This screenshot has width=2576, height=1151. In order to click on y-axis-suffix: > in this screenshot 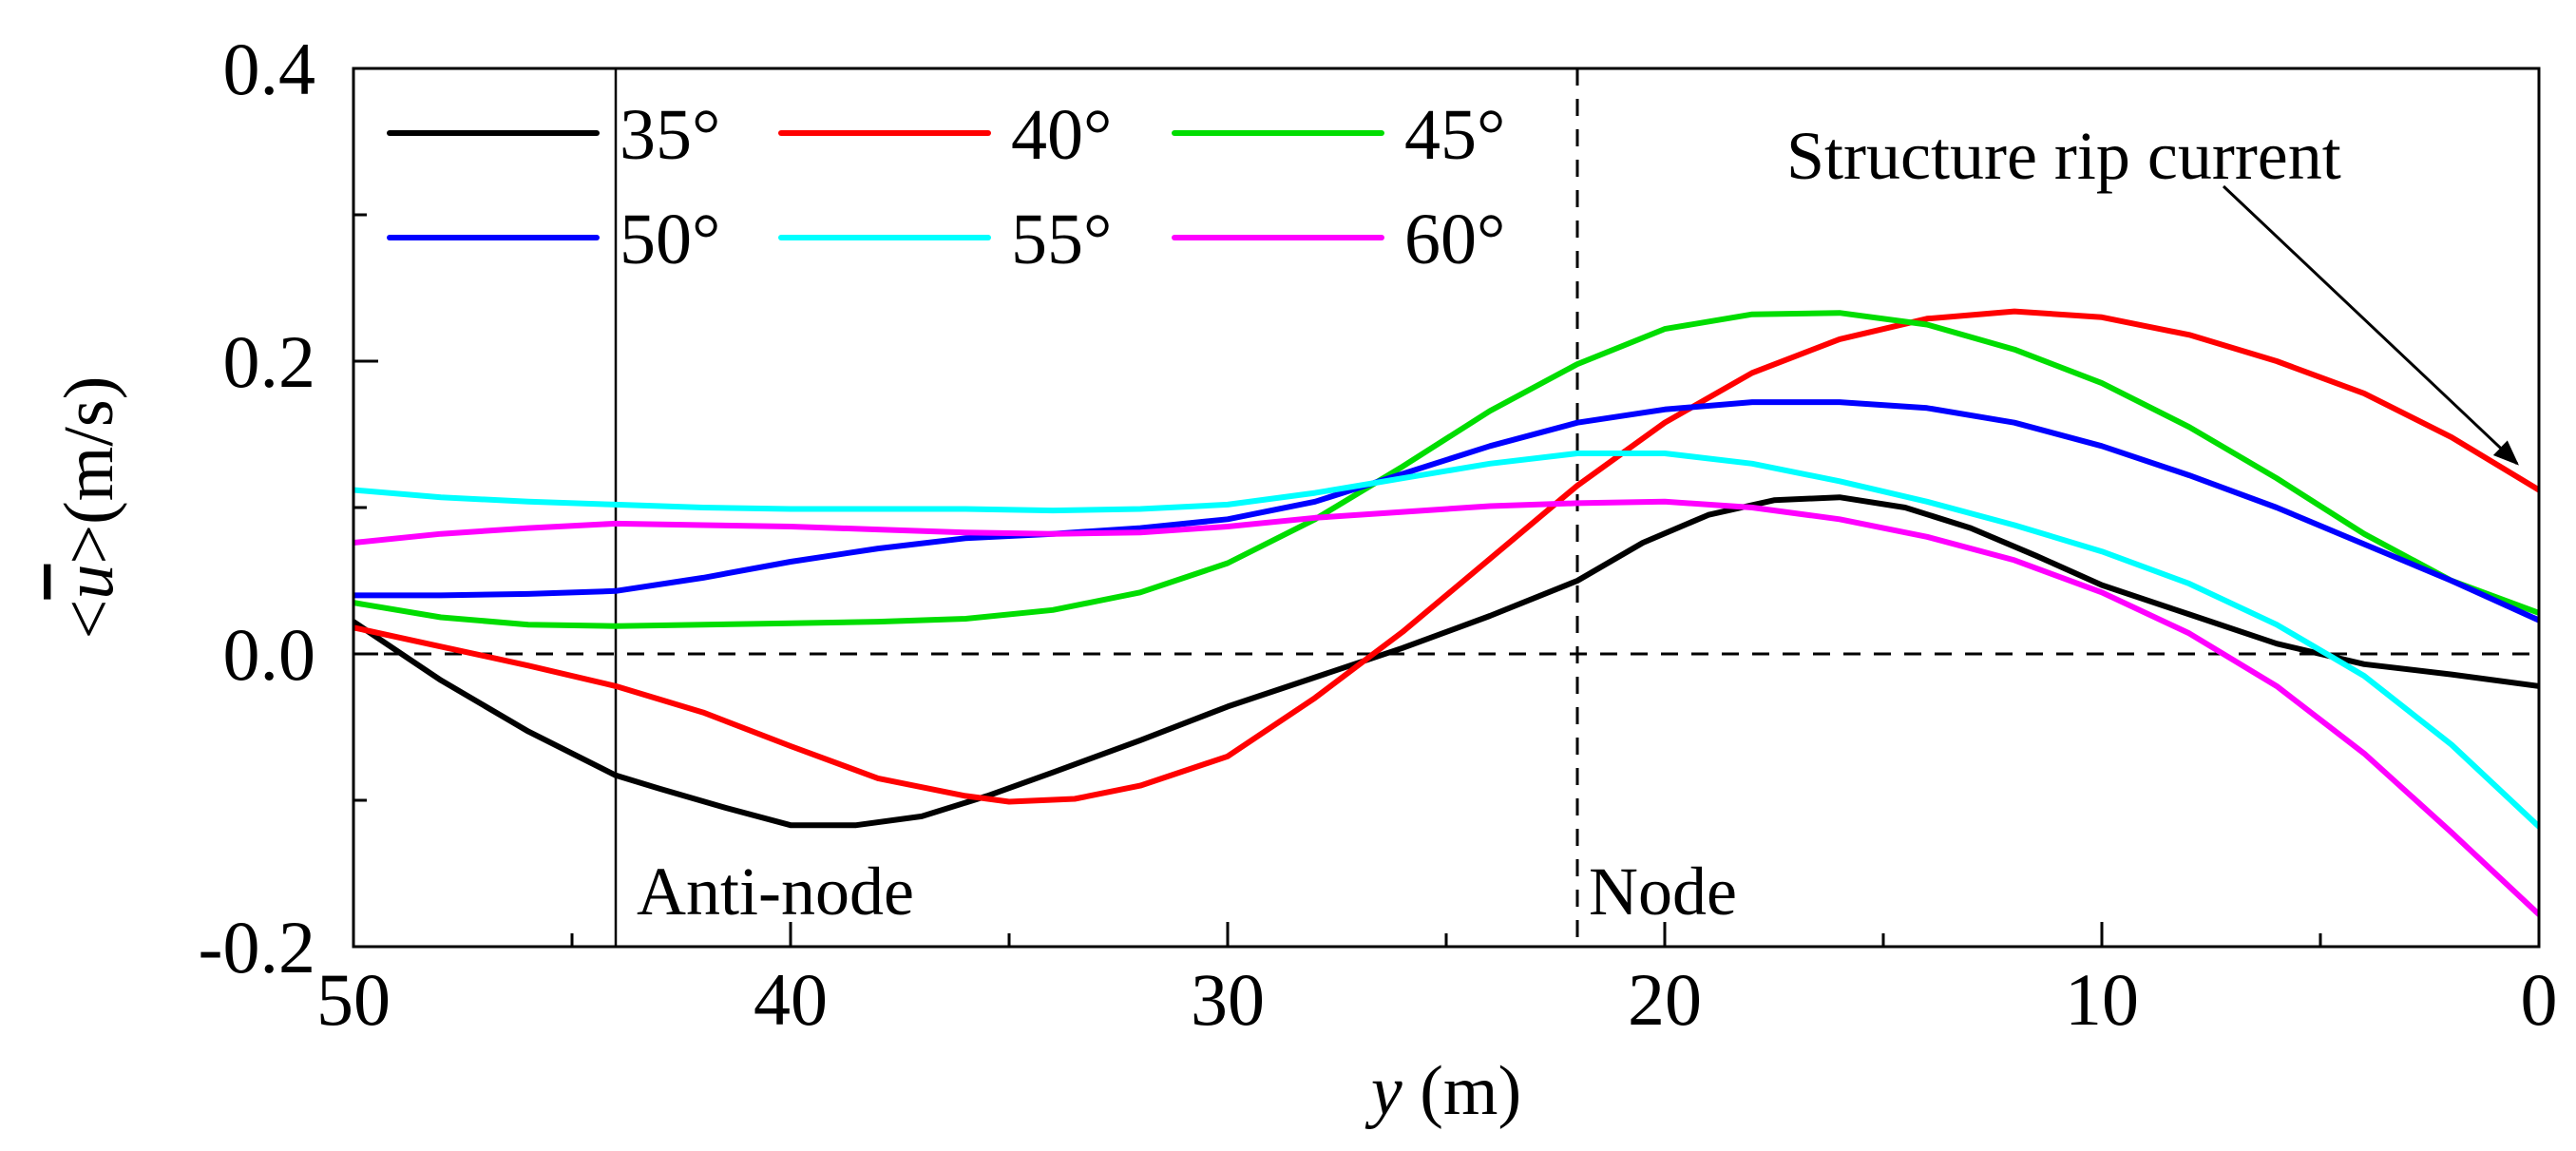, I will do `click(89, 545)`.